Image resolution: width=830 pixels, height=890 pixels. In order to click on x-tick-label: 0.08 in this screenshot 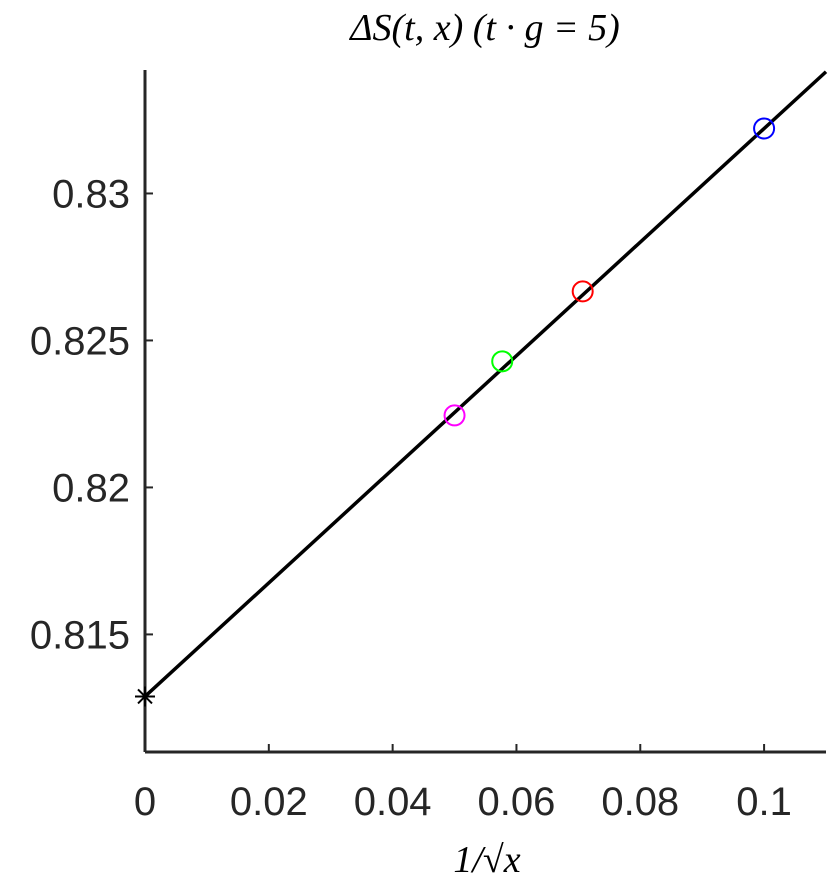, I will do `click(640, 802)`.